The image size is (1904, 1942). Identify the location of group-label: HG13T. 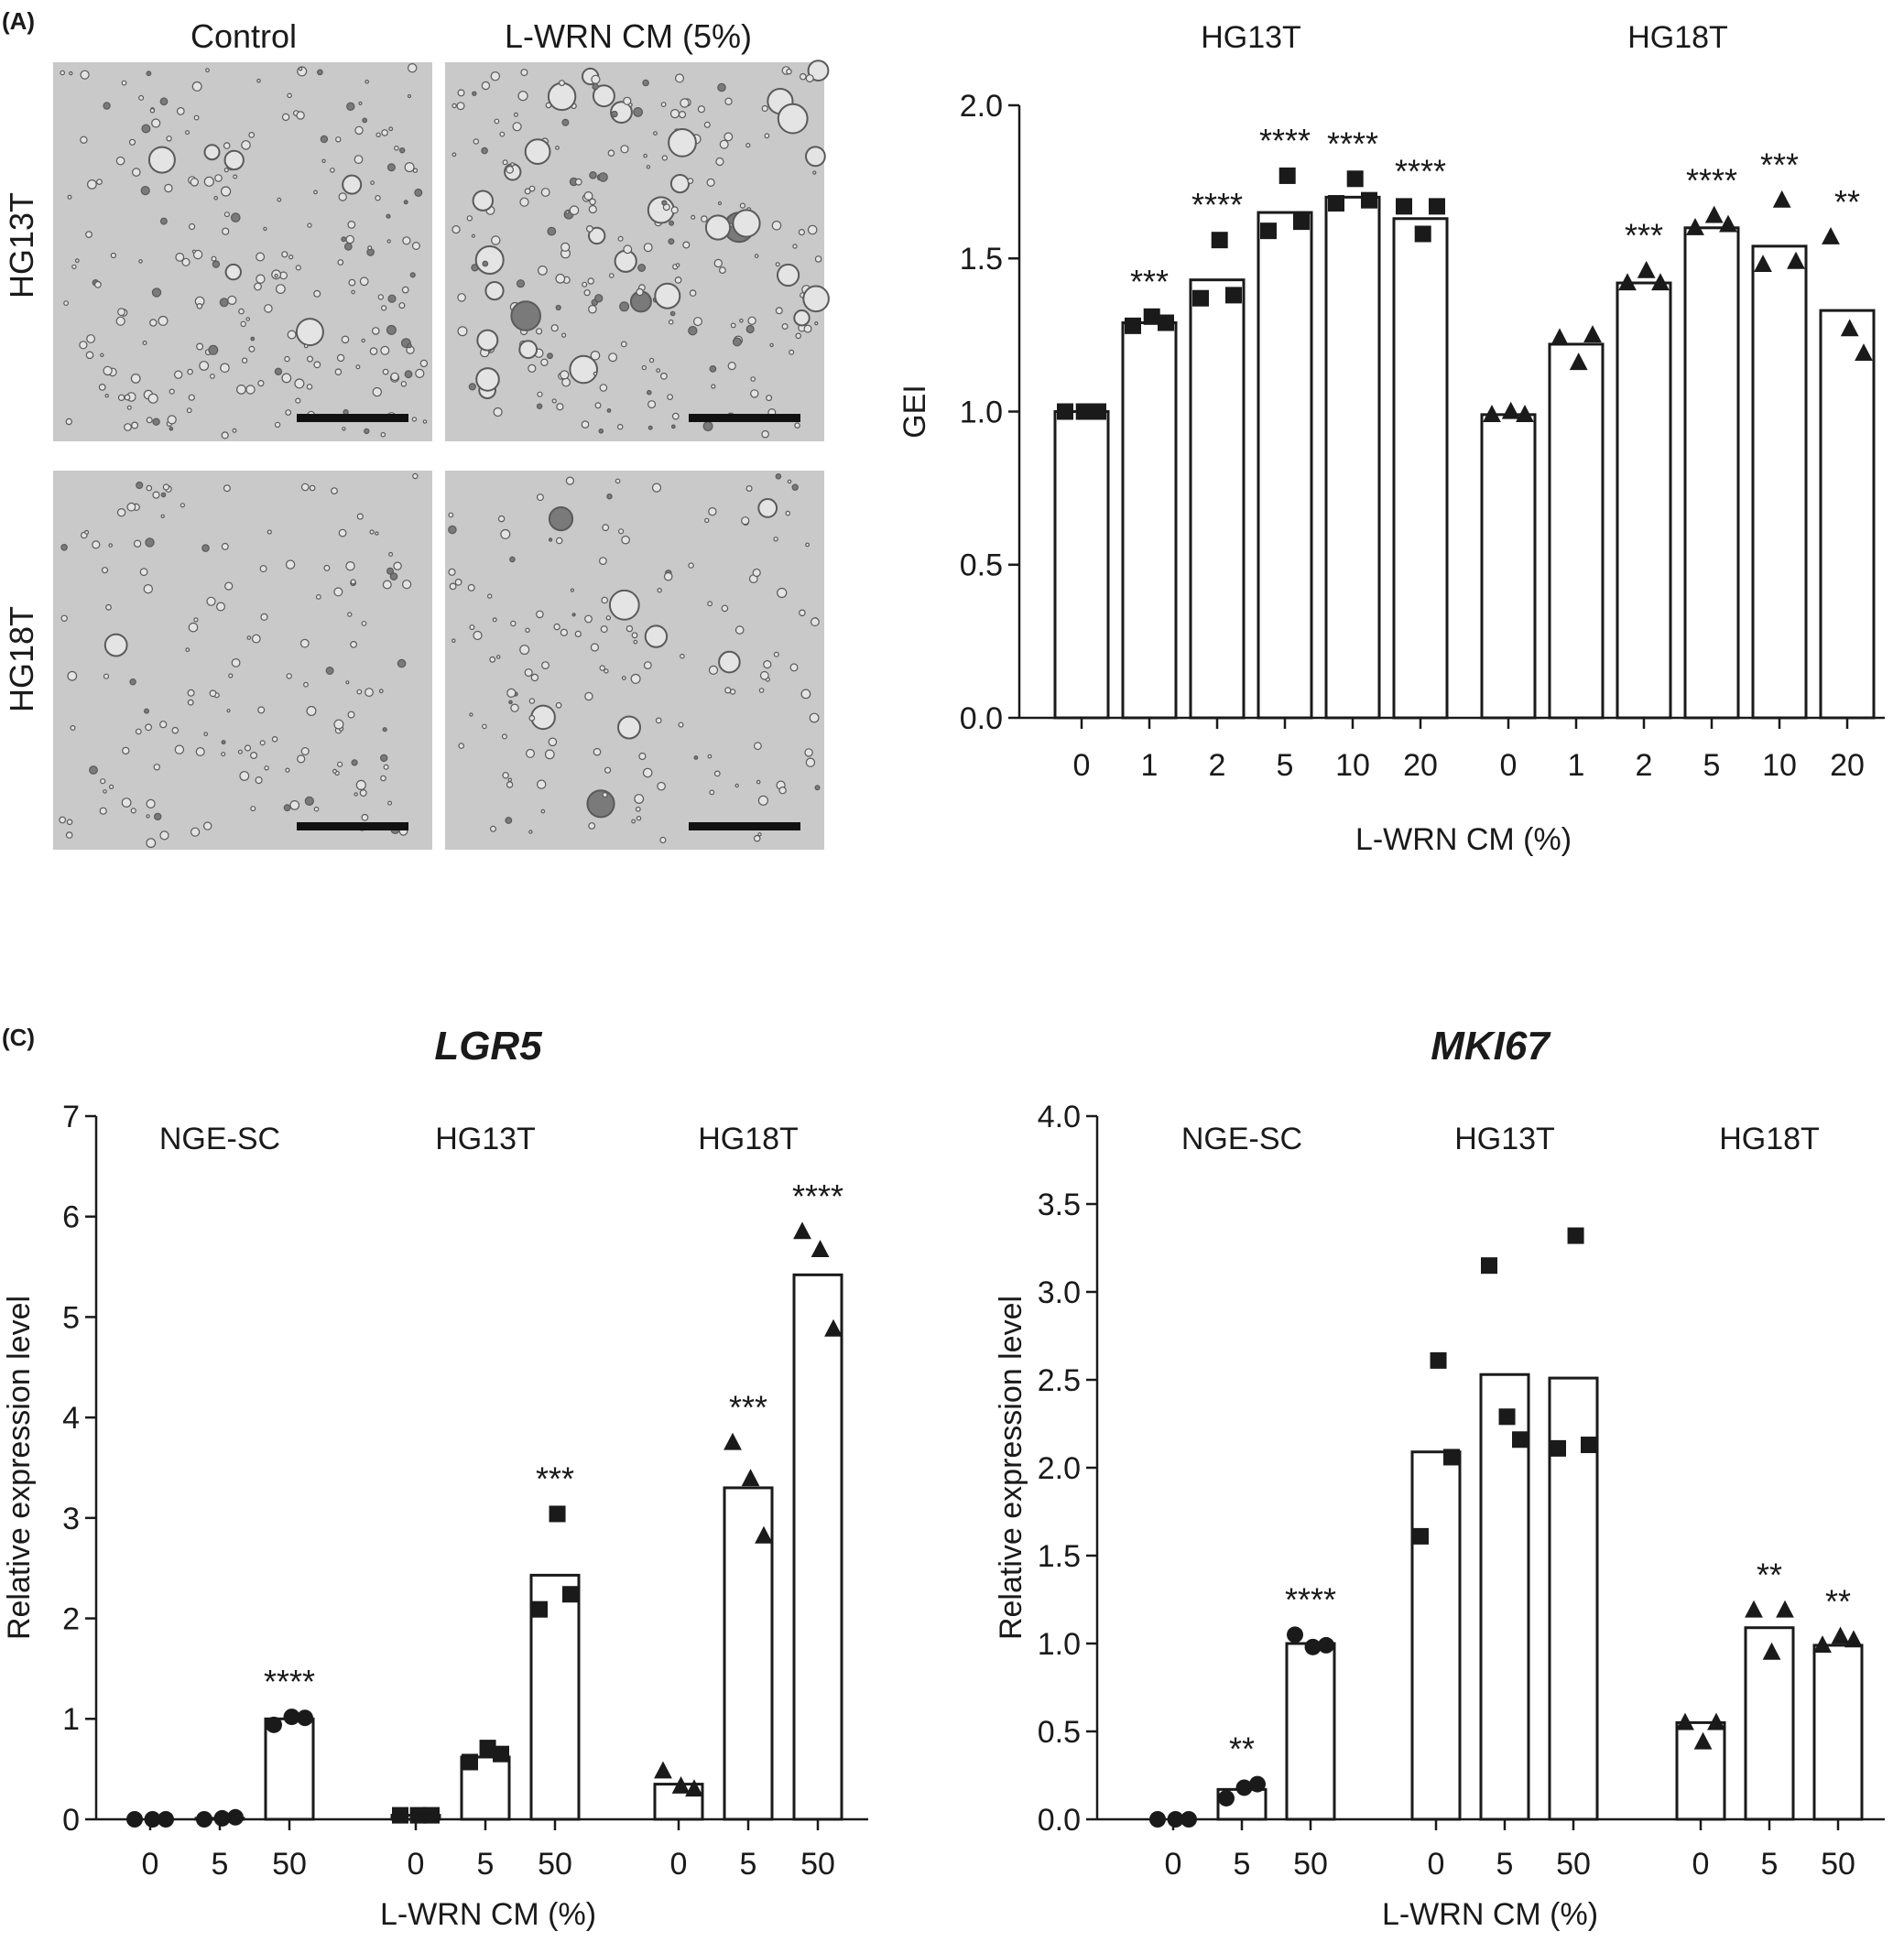
(1504, 1139).